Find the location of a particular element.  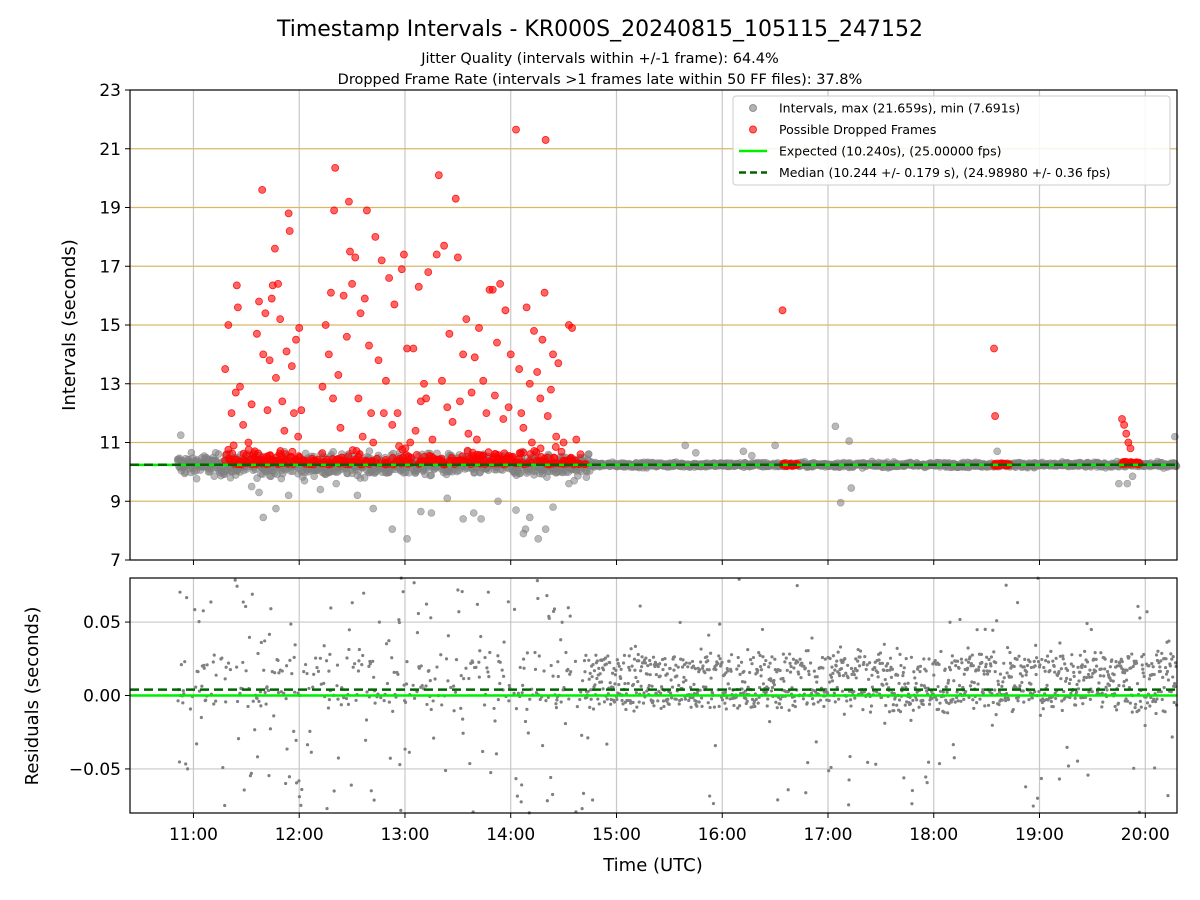

intervals-y-axis: 7 9 11 13 15 17 19 21 23 is located at coordinates (114, 326).